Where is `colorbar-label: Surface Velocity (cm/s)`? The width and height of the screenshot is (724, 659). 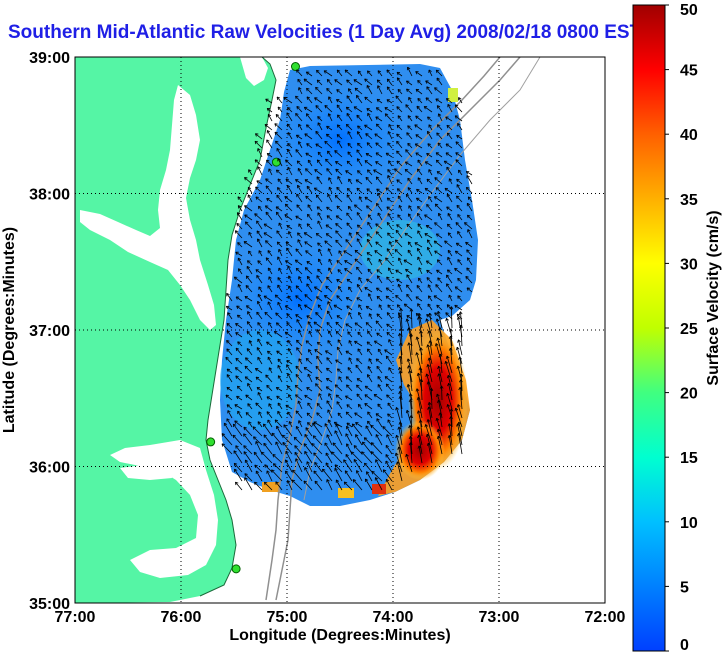 colorbar-label: Surface Velocity (cm/s) is located at coordinates (713, 297).